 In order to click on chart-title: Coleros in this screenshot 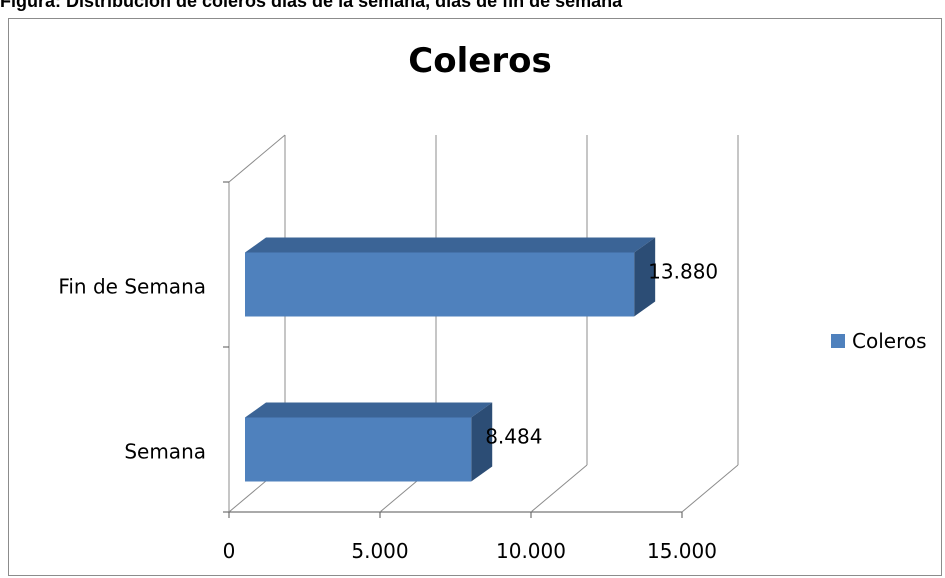, I will do `click(479, 61)`.